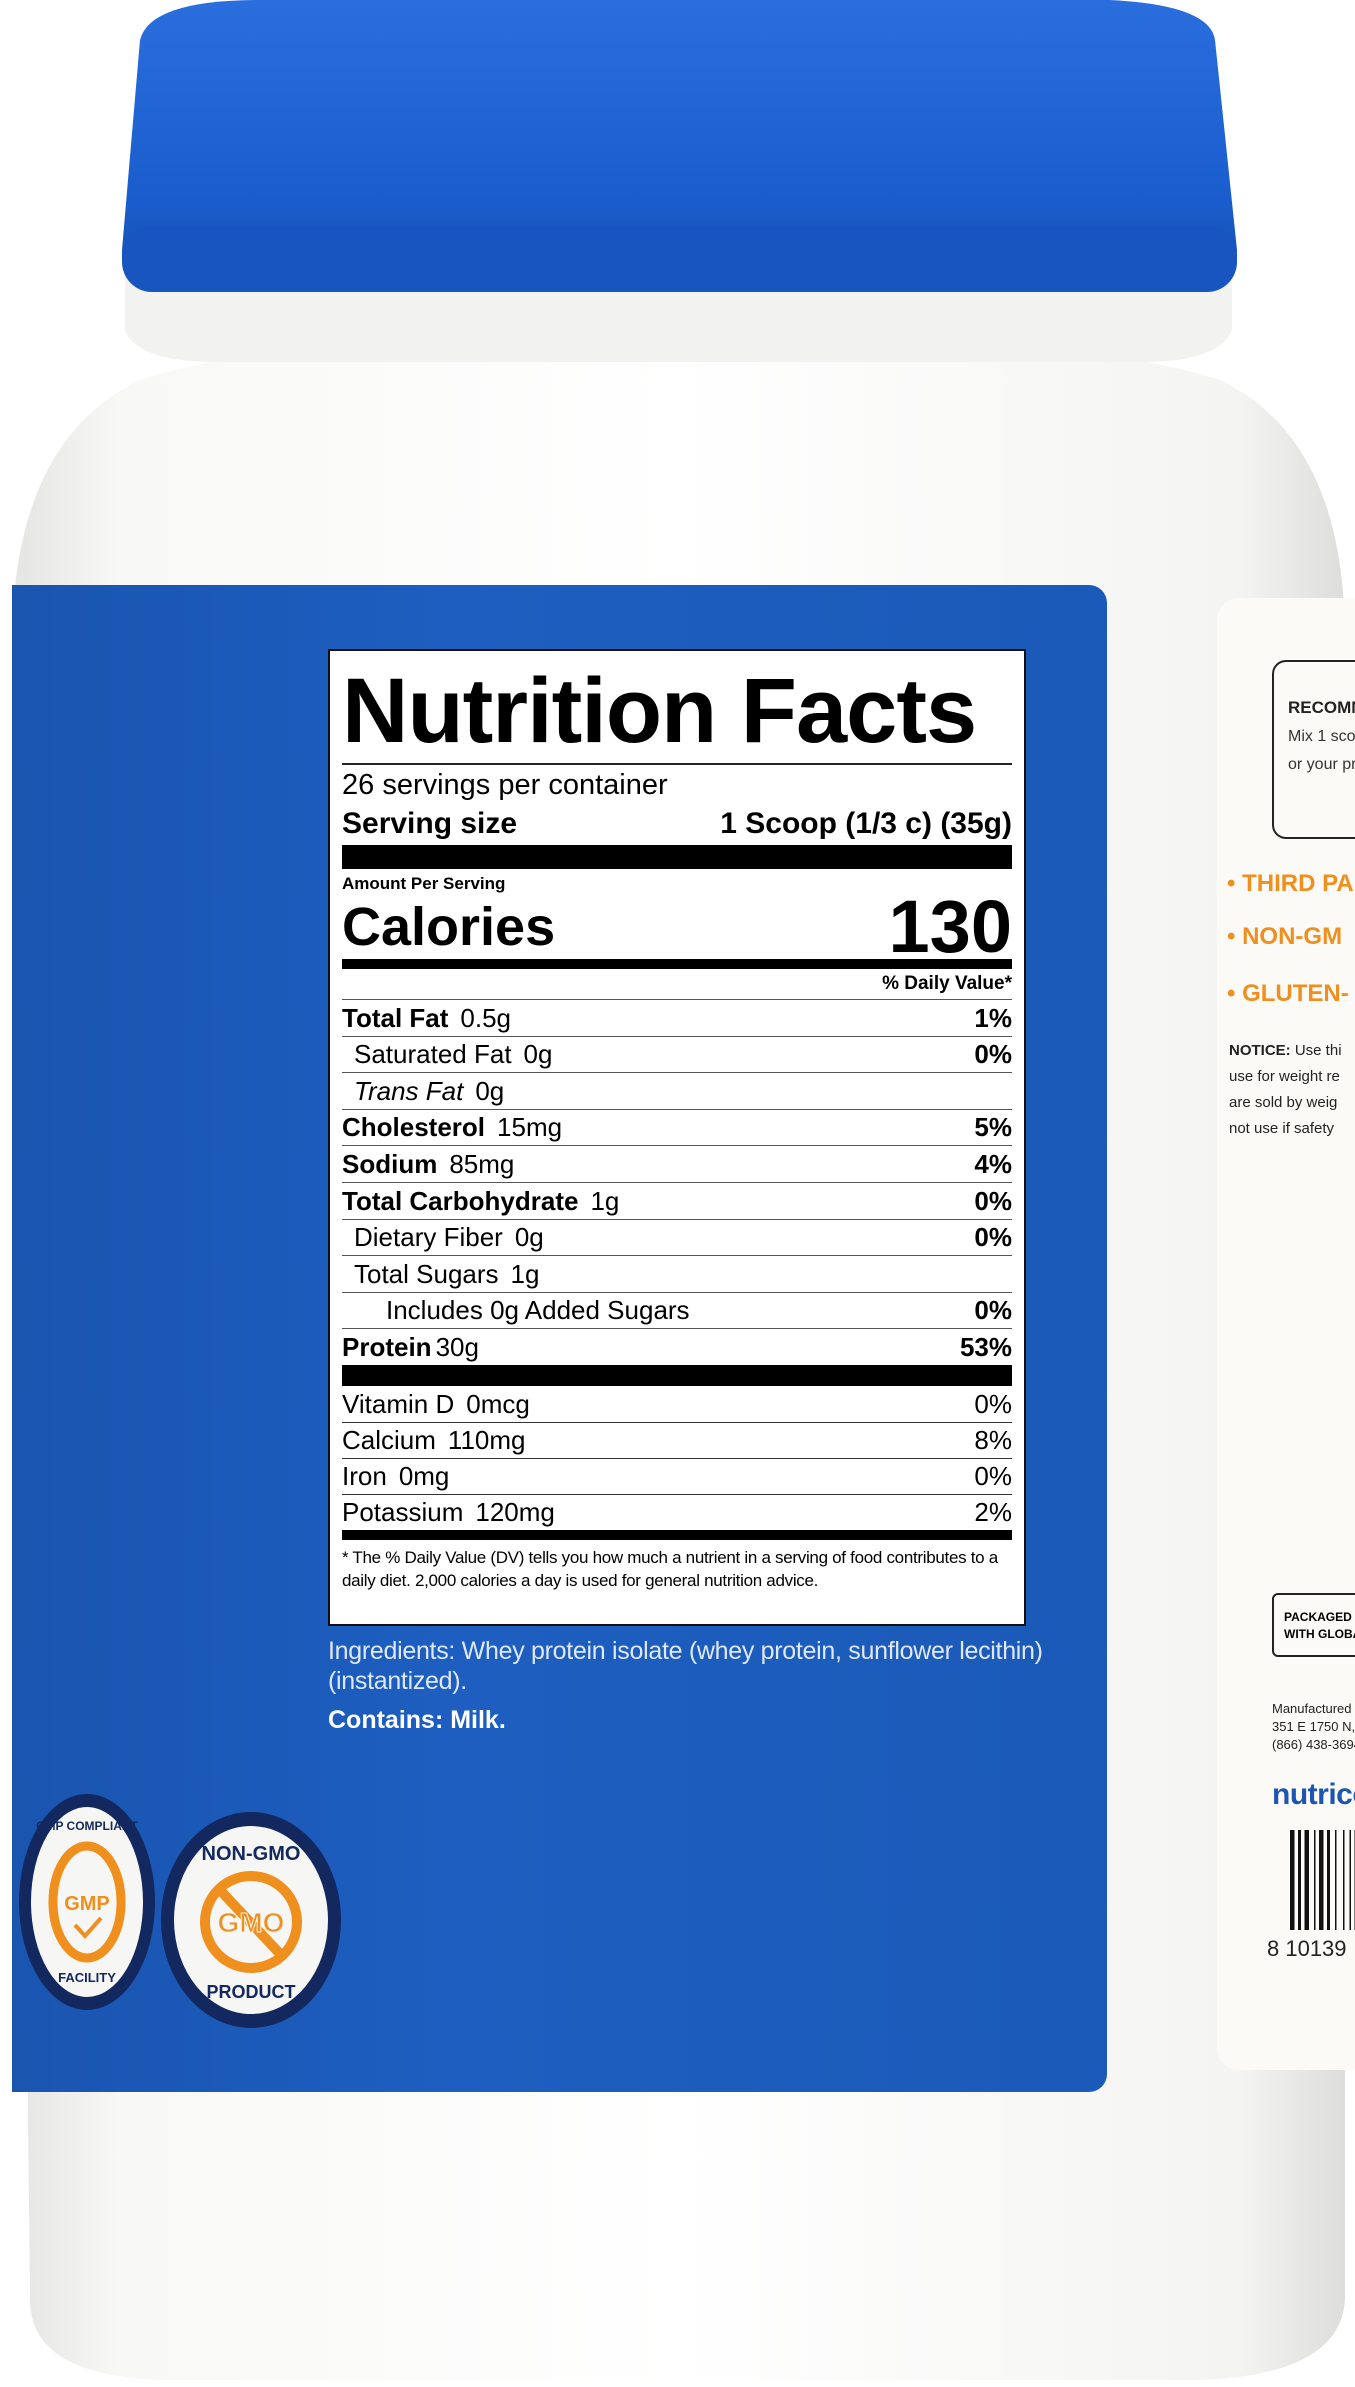 This screenshot has width=1355, height=2387. What do you see at coordinates (677, 1200) in the screenshot?
I see `nutrient-row: Total Carbohydrate 1g 0%` at bounding box center [677, 1200].